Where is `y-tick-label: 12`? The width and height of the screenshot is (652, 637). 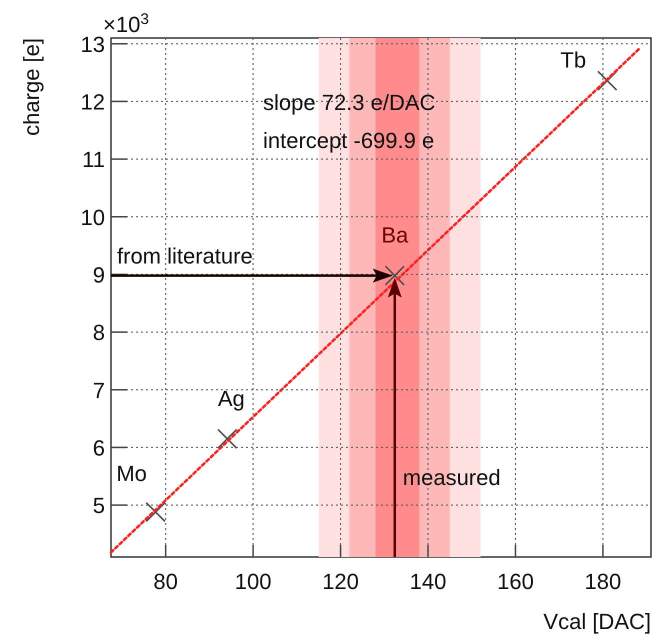
y-tick-label: 12 is located at coordinates (92, 101).